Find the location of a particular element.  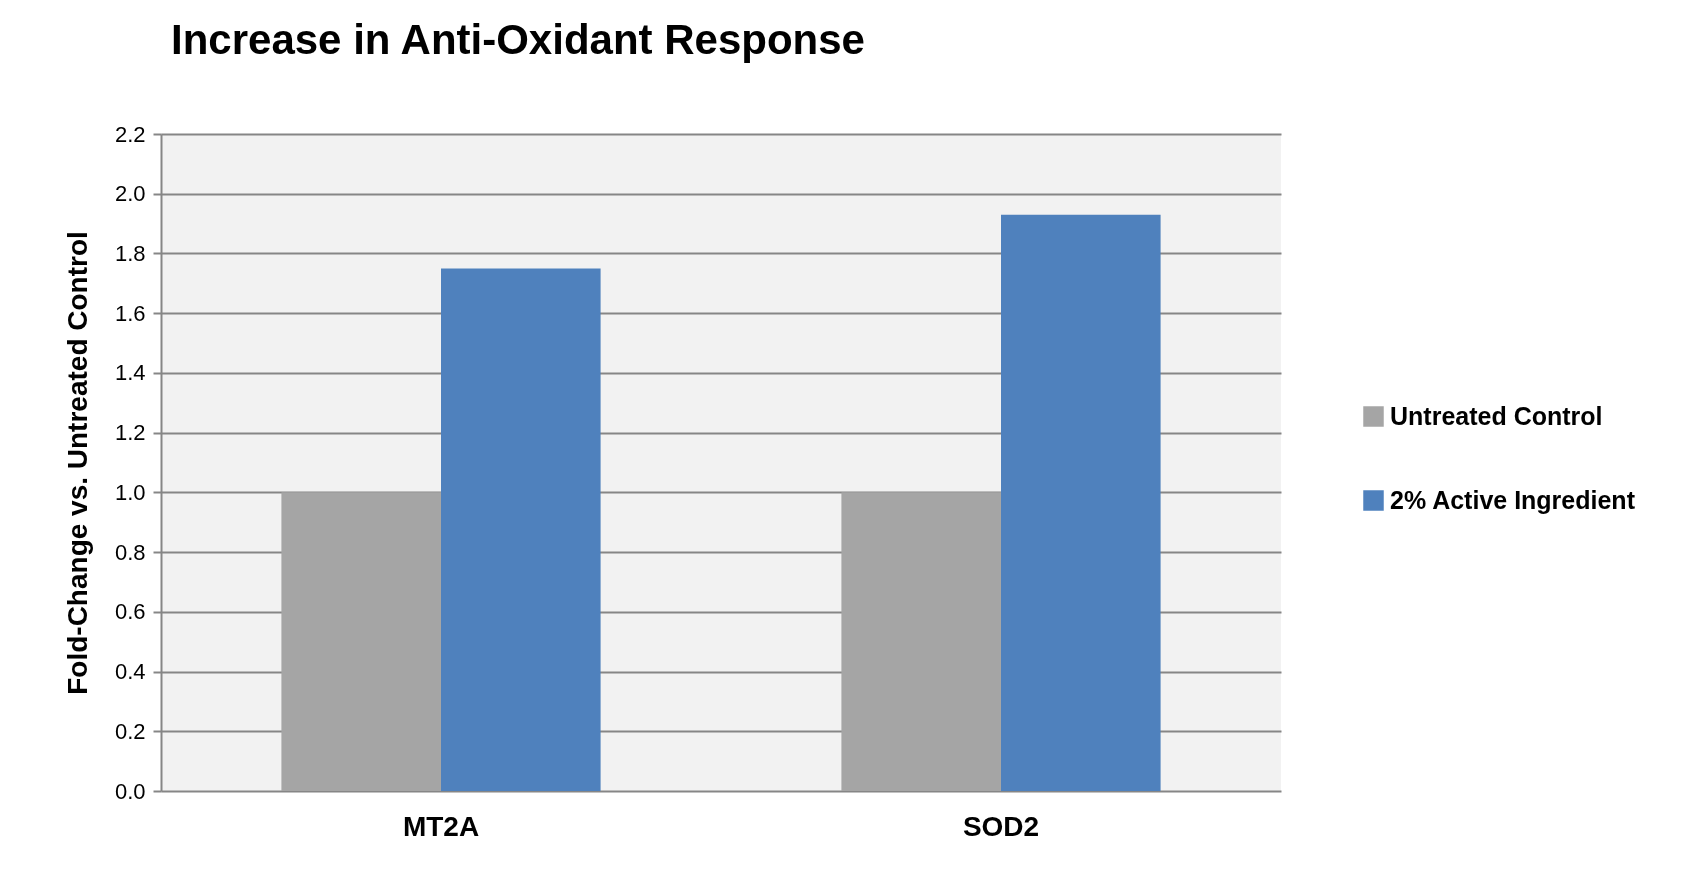

y-tick-label: 0.8 is located at coordinates (130, 552).